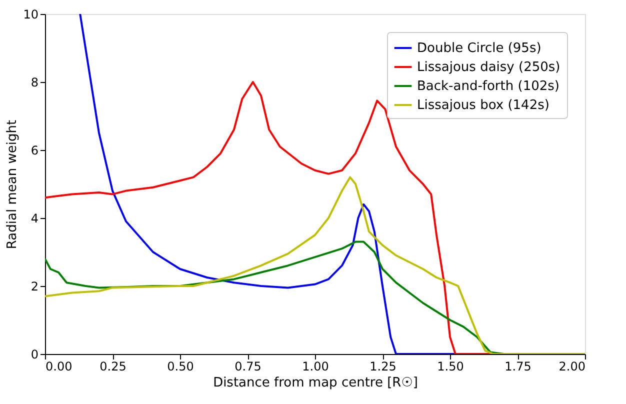 The height and width of the screenshot is (404, 626). Describe the element at coordinates (315, 383) in the screenshot. I see `x-axis-title: Distance from map centre [R☉]` at that location.